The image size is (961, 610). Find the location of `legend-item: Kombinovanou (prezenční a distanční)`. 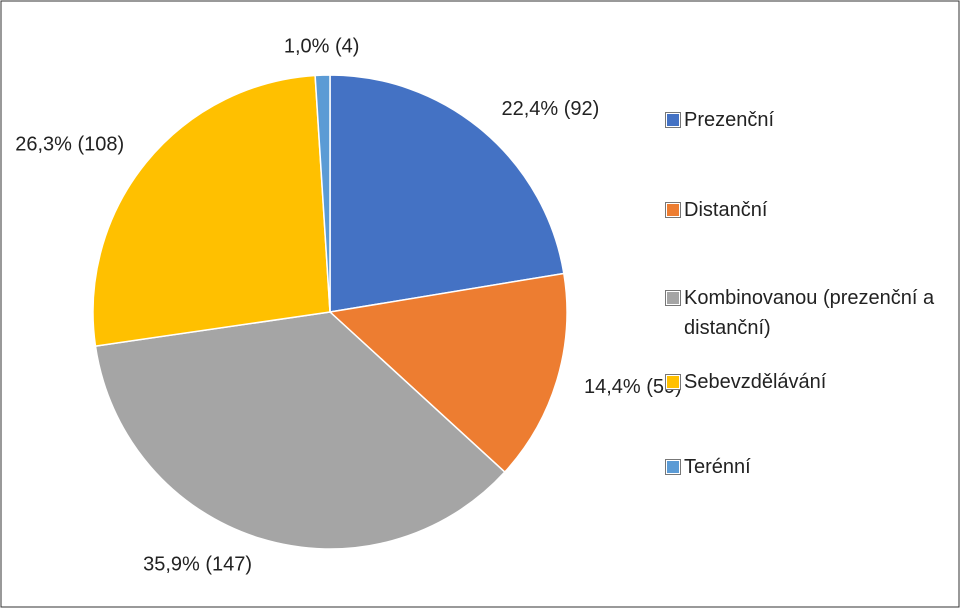

legend-item: Kombinovanou (prezenční a distanční) is located at coordinates (810, 313).